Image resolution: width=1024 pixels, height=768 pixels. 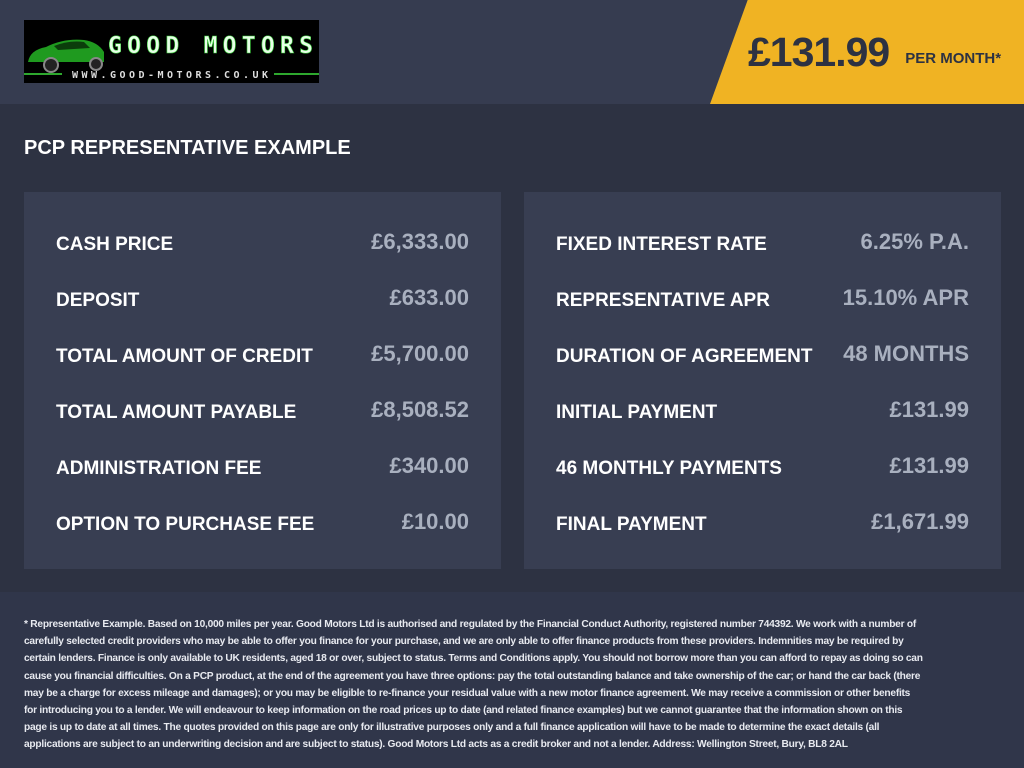 What do you see at coordinates (420, 409) in the screenshot?
I see `row-value: £8,508.52` at bounding box center [420, 409].